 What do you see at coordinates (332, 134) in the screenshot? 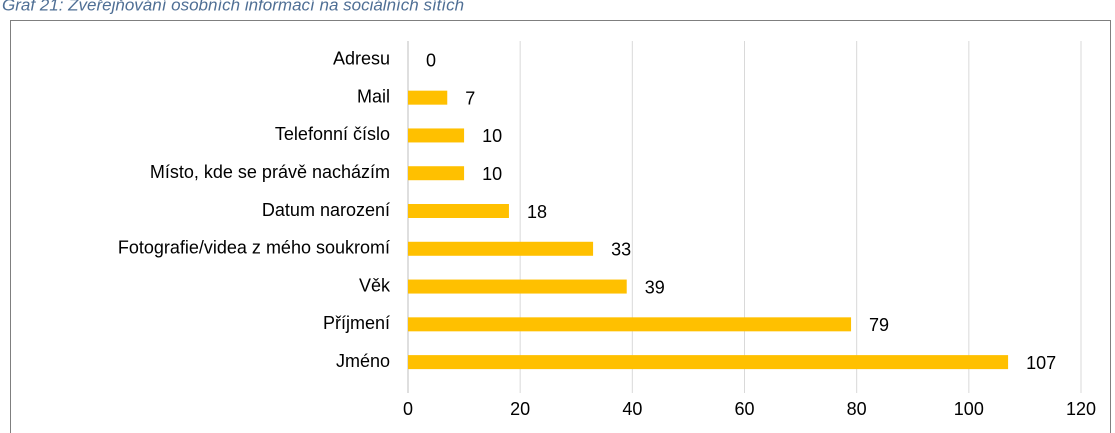
I see `y-tick-label: Telefonní číslo` at bounding box center [332, 134].